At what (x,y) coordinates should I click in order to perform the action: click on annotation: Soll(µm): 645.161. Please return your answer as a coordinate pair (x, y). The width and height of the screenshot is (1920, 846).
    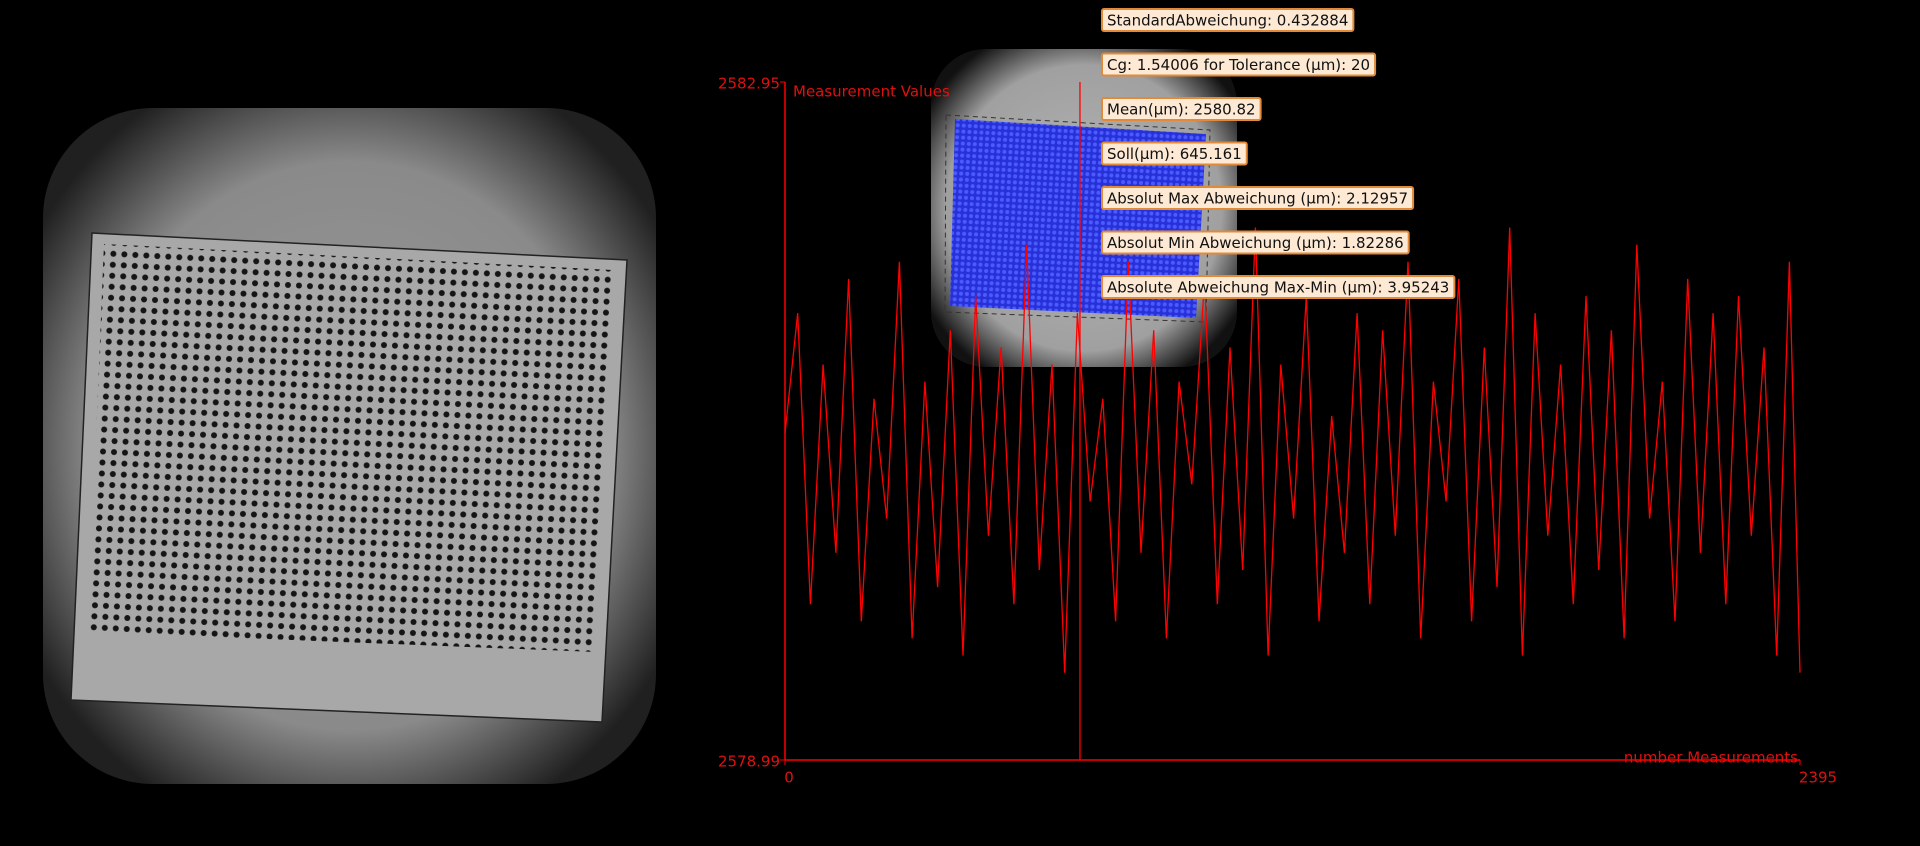
    Looking at the image, I should click on (1174, 153).